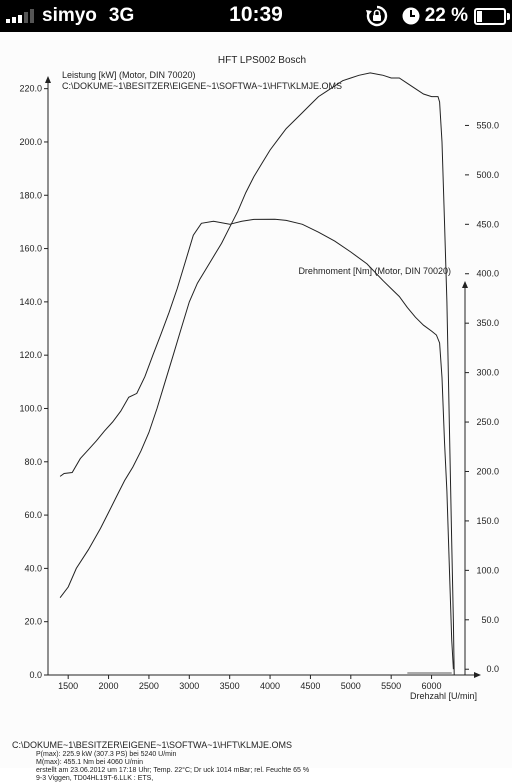 Image resolution: width=512 pixels, height=783 pixels. Describe the element at coordinates (30, 195) in the screenshot. I see `left-tick-label: 180.0` at that location.